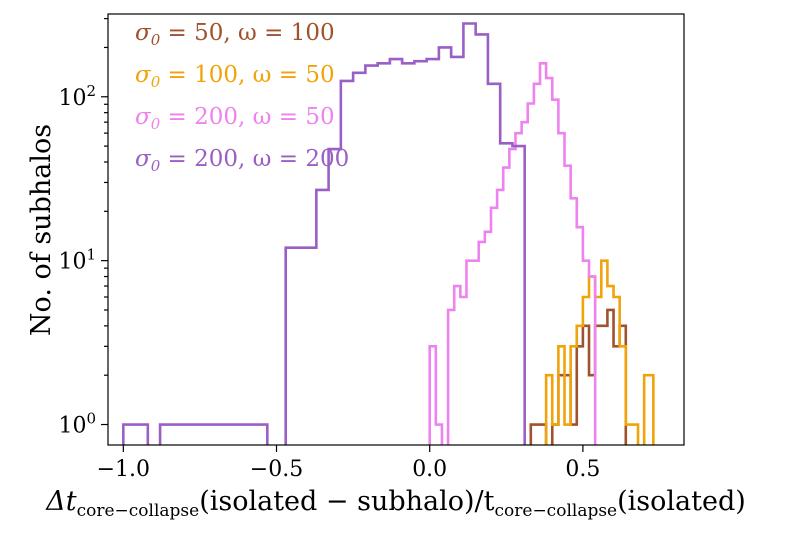  Describe the element at coordinates (235, 76) in the screenshot. I see `legend-entry-sigma100-omega50: σ0 = 100, ω = 50` at that location.